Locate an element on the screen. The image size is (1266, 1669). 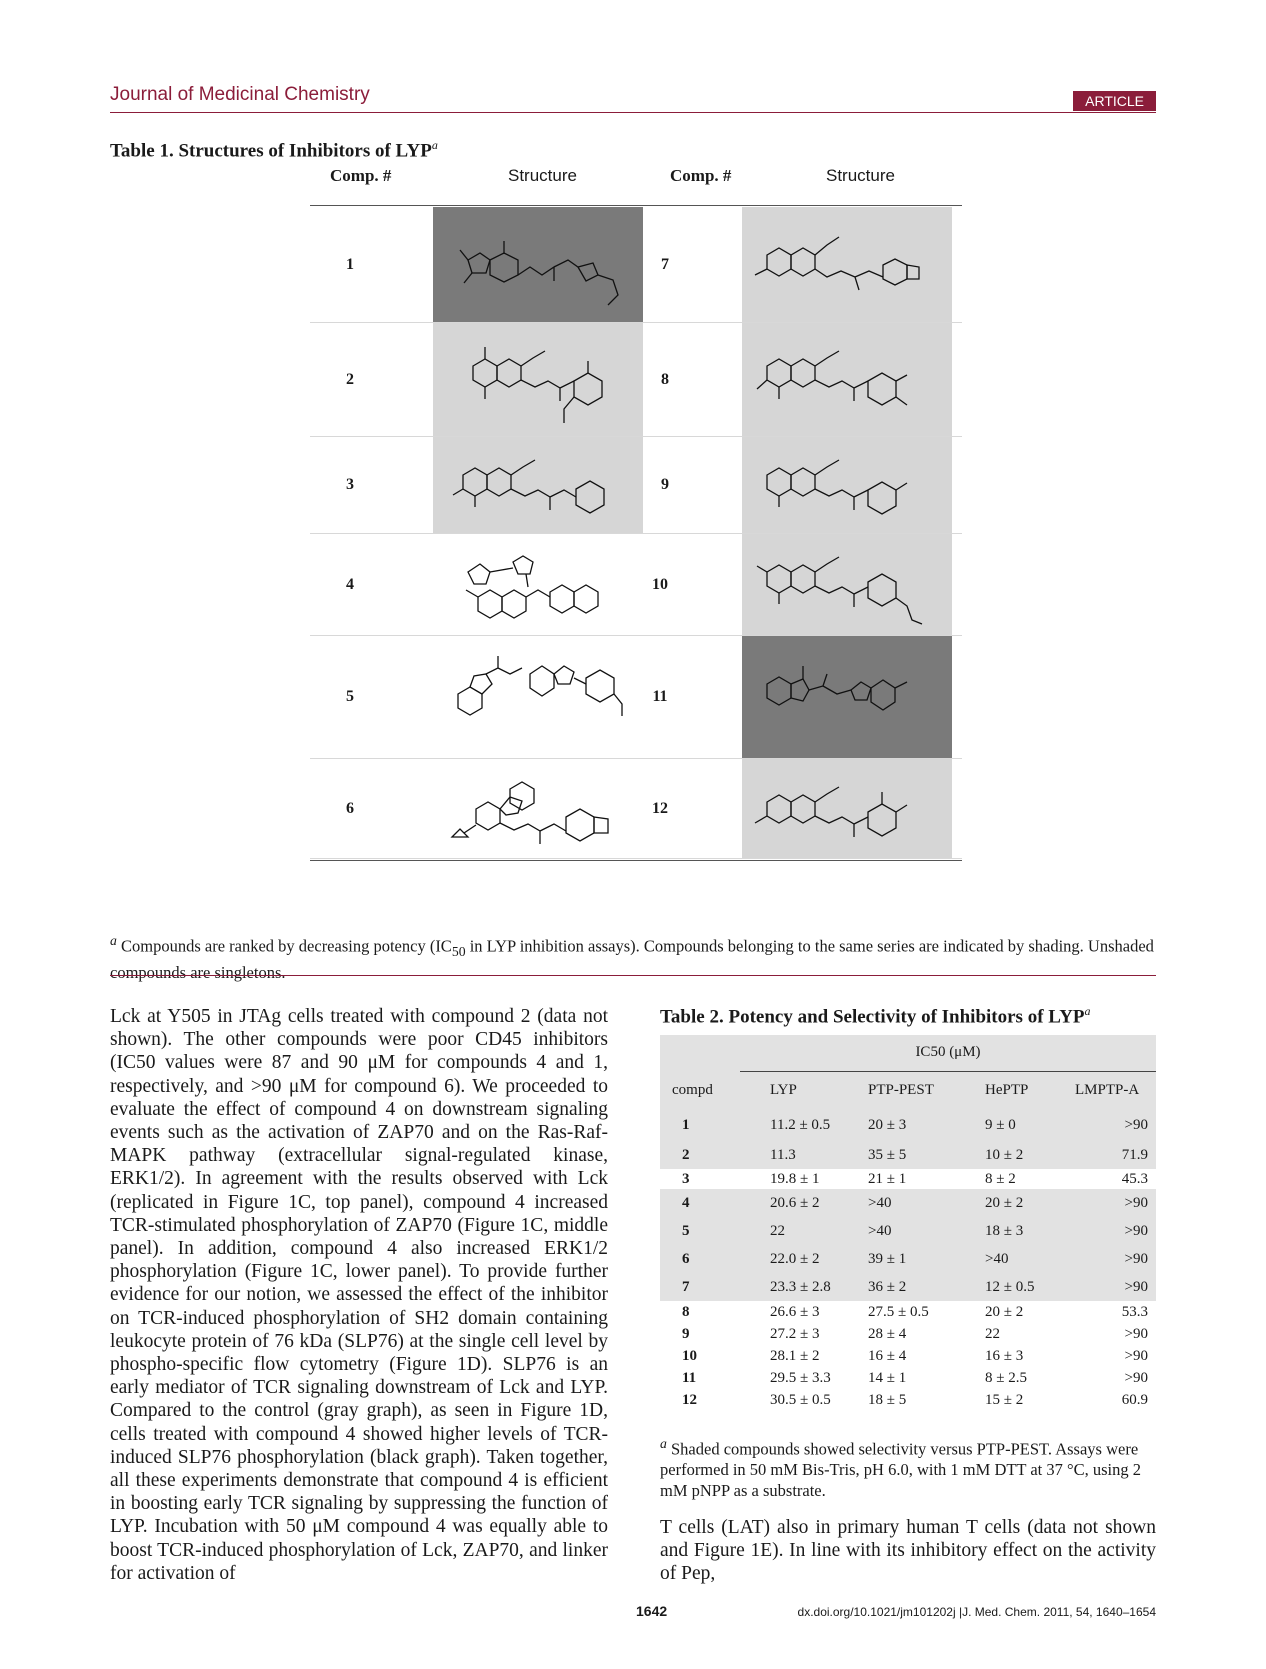
structure-1-icon is located at coordinates (539, 273).